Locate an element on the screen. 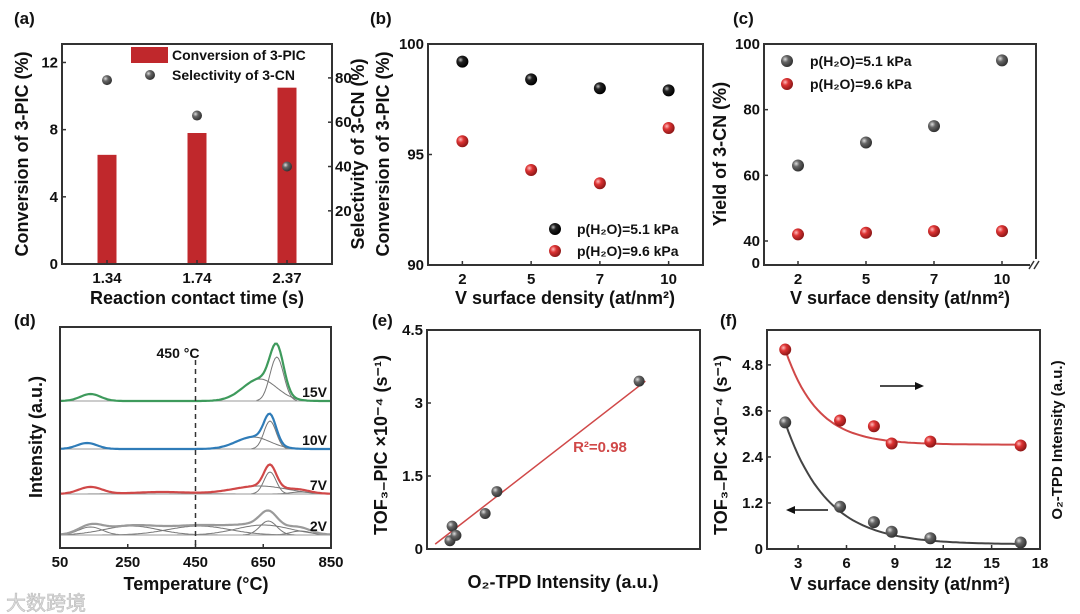 The image size is (1080, 614). x-tick-label: 250 is located at coordinates (127, 562).